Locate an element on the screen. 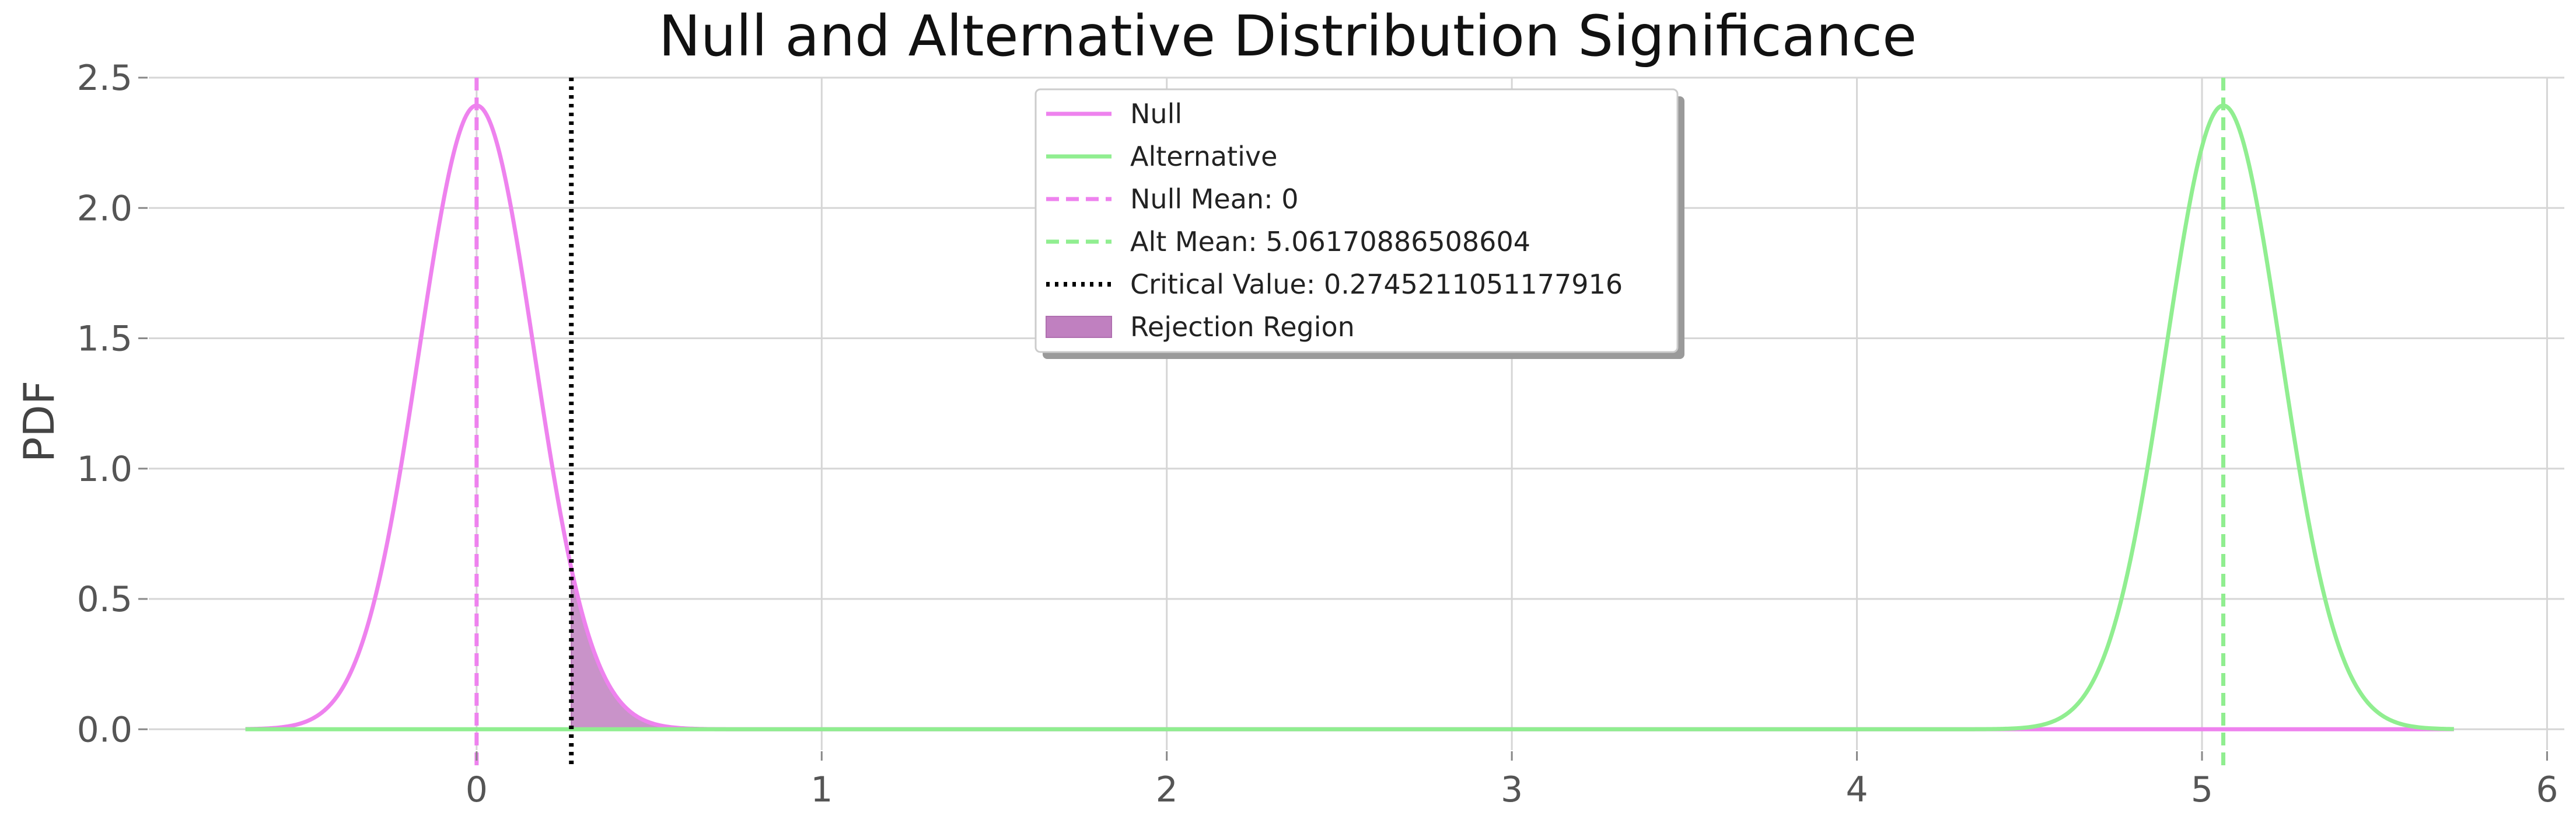 The image size is (2576, 826). x-tick-label: 3 is located at coordinates (1512, 789).